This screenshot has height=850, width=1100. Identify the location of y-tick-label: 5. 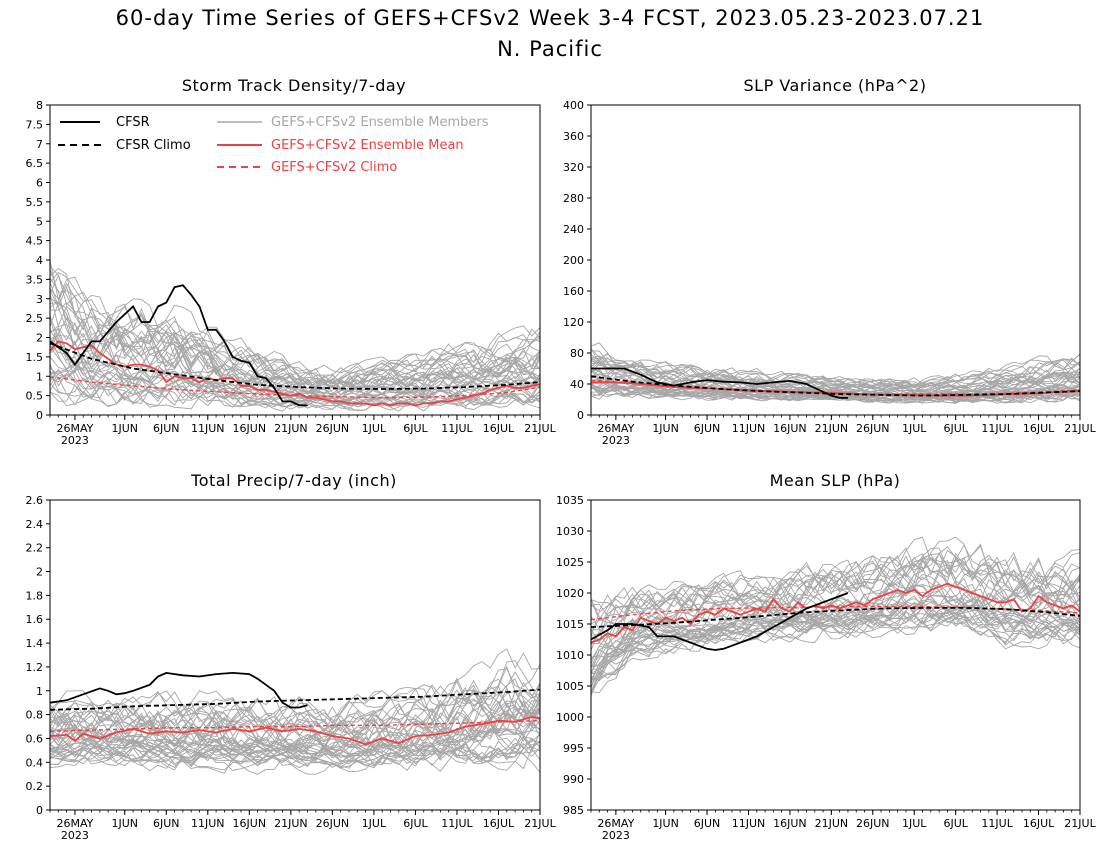
(39, 221).